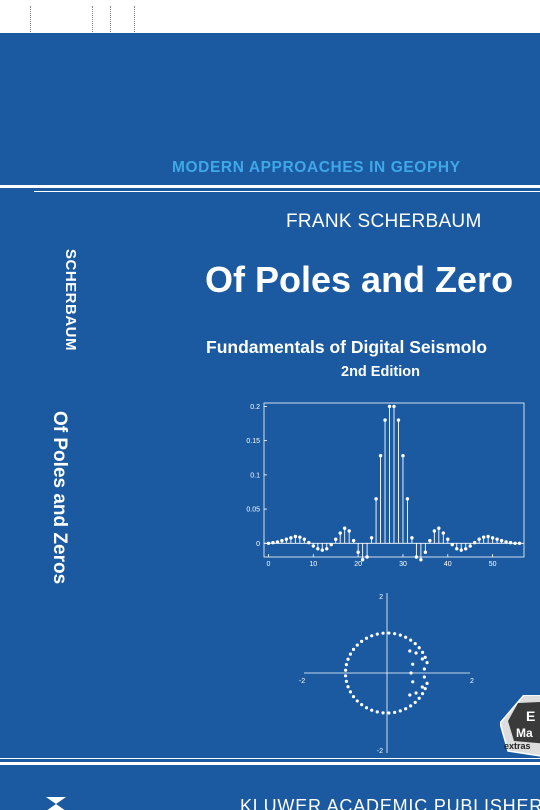 The image size is (540, 810). What do you see at coordinates (253, 510) in the screenshot?
I see `y-tick-label: 0.05` at bounding box center [253, 510].